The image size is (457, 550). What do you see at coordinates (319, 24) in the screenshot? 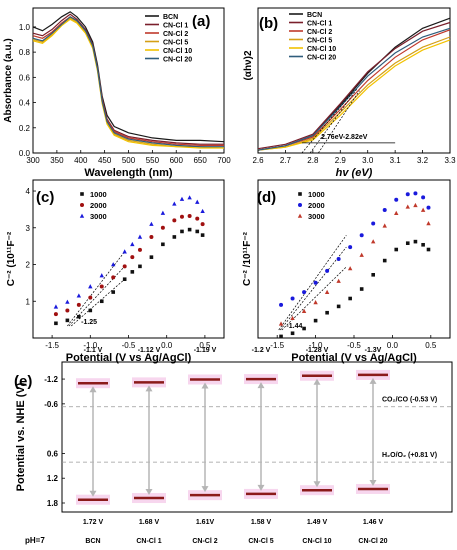
I see `panel-b-legend-label: CN-Cl 1` at bounding box center [319, 24].